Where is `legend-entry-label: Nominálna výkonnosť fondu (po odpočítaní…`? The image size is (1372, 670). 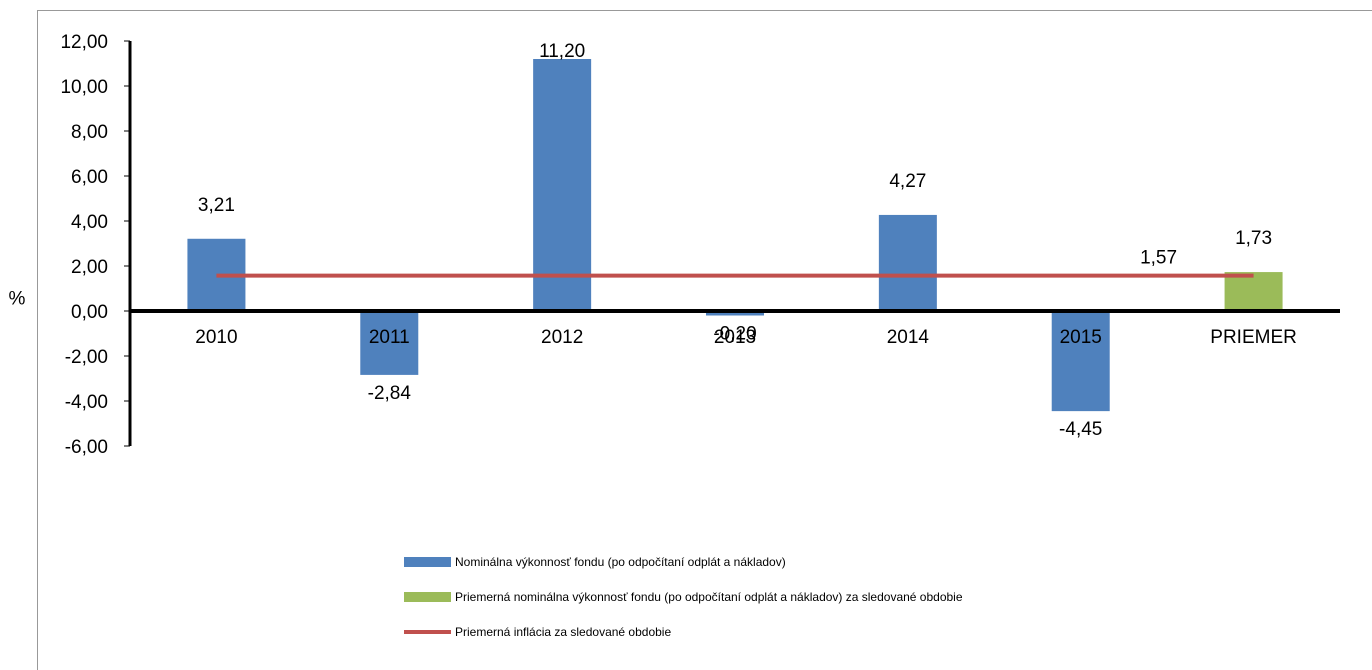 legend-entry-label: Nominálna výkonnosť fondu (po odpočítaní… is located at coordinates (620, 562).